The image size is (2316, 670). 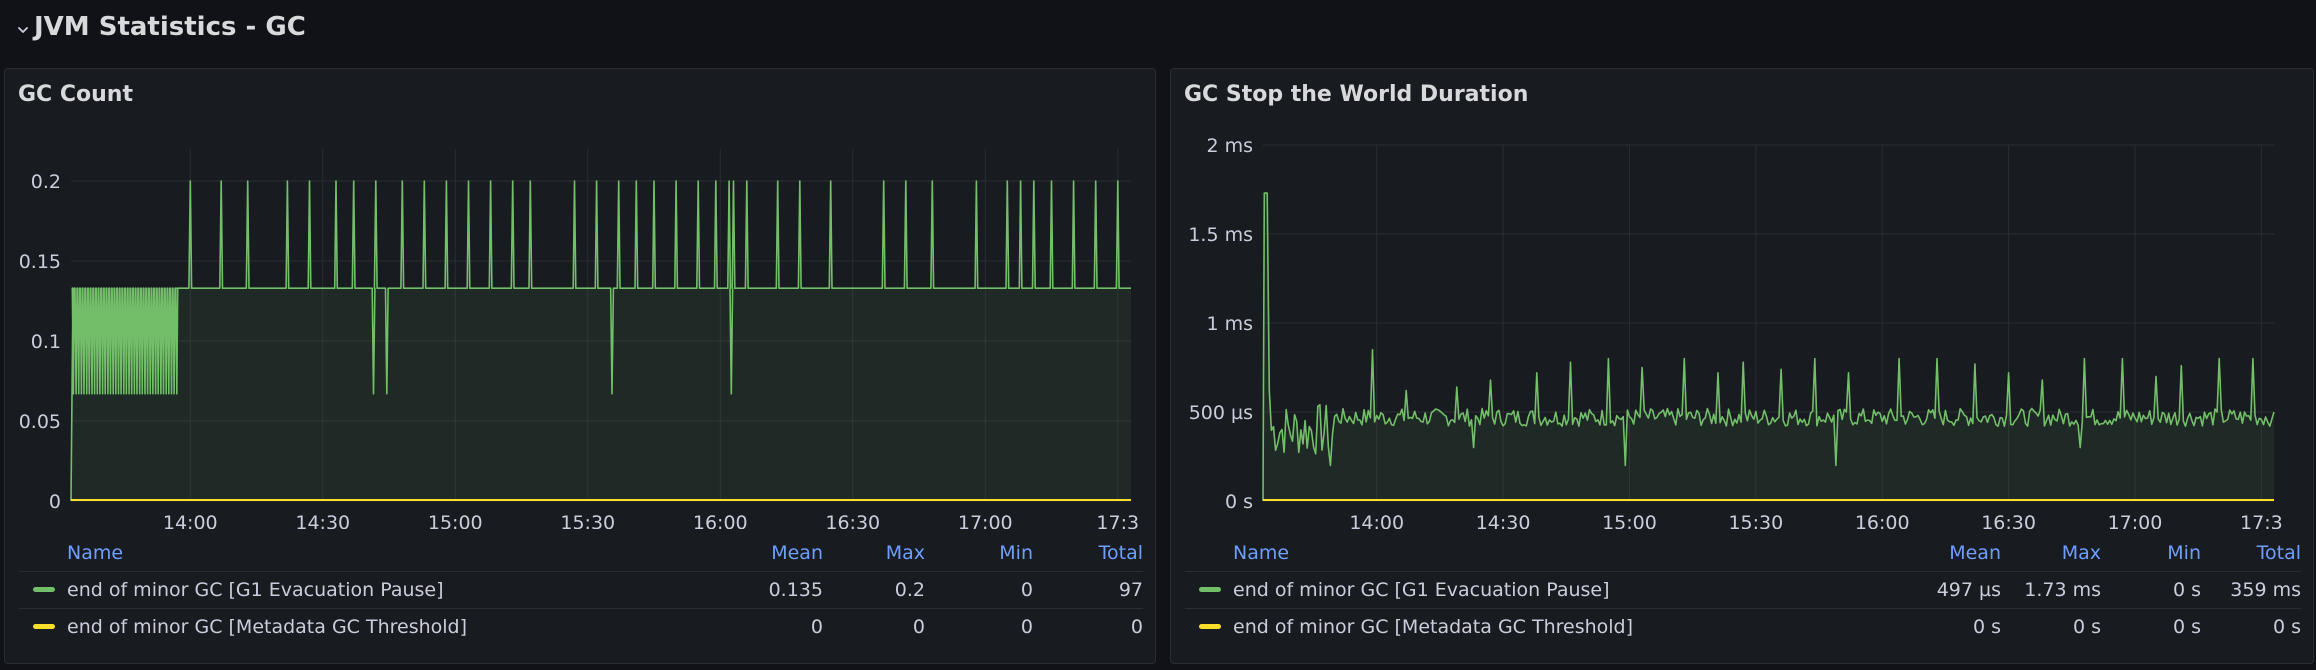 What do you see at coordinates (1136, 627) in the screenshot?
I see `series-total: 0` at bounding box center [1136, 627].